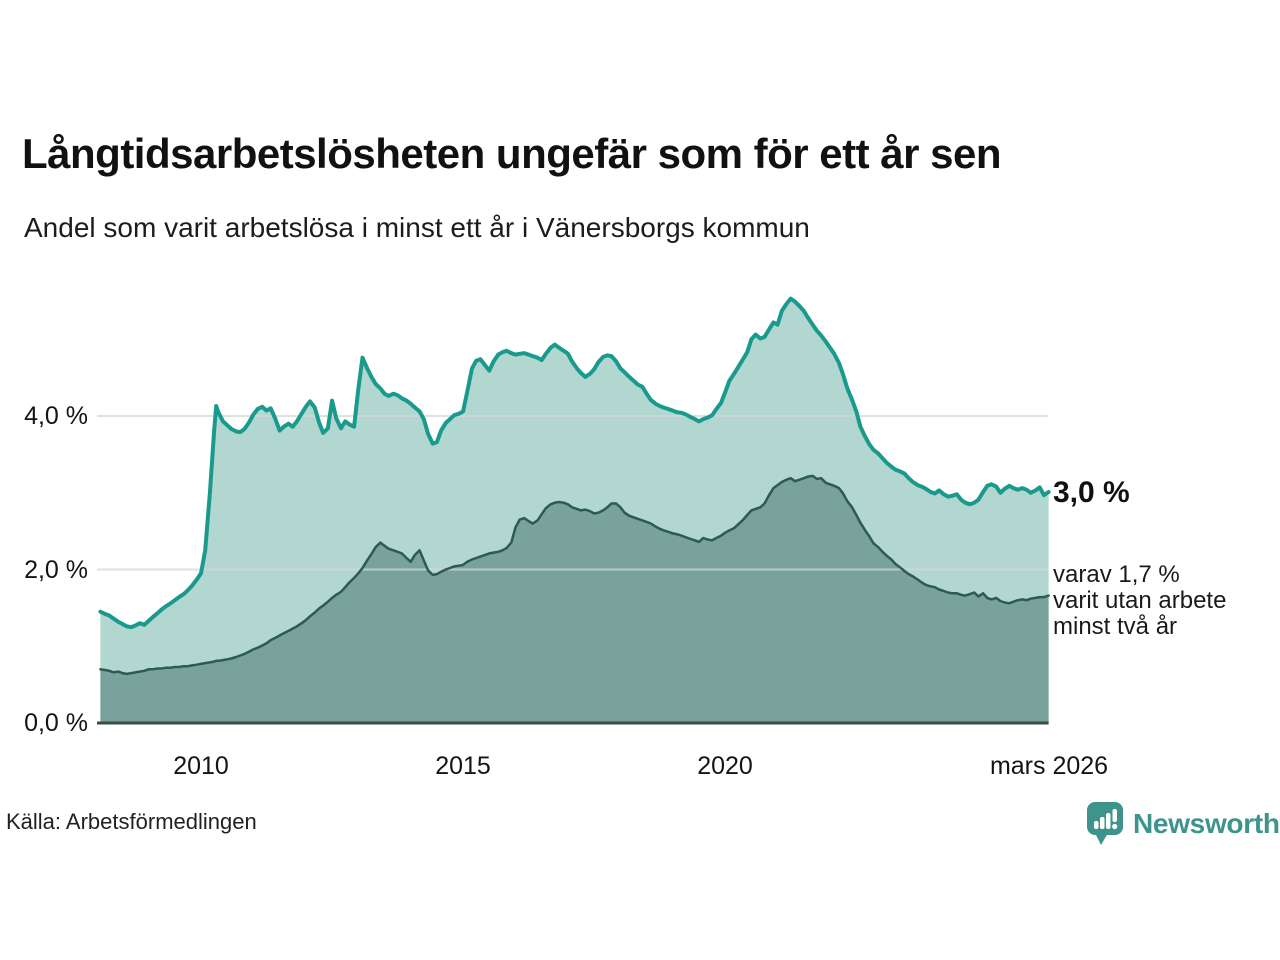 This screenshot has height=960, width=1280. I want to click on x-axis-label: 2020, so click(725, 766).